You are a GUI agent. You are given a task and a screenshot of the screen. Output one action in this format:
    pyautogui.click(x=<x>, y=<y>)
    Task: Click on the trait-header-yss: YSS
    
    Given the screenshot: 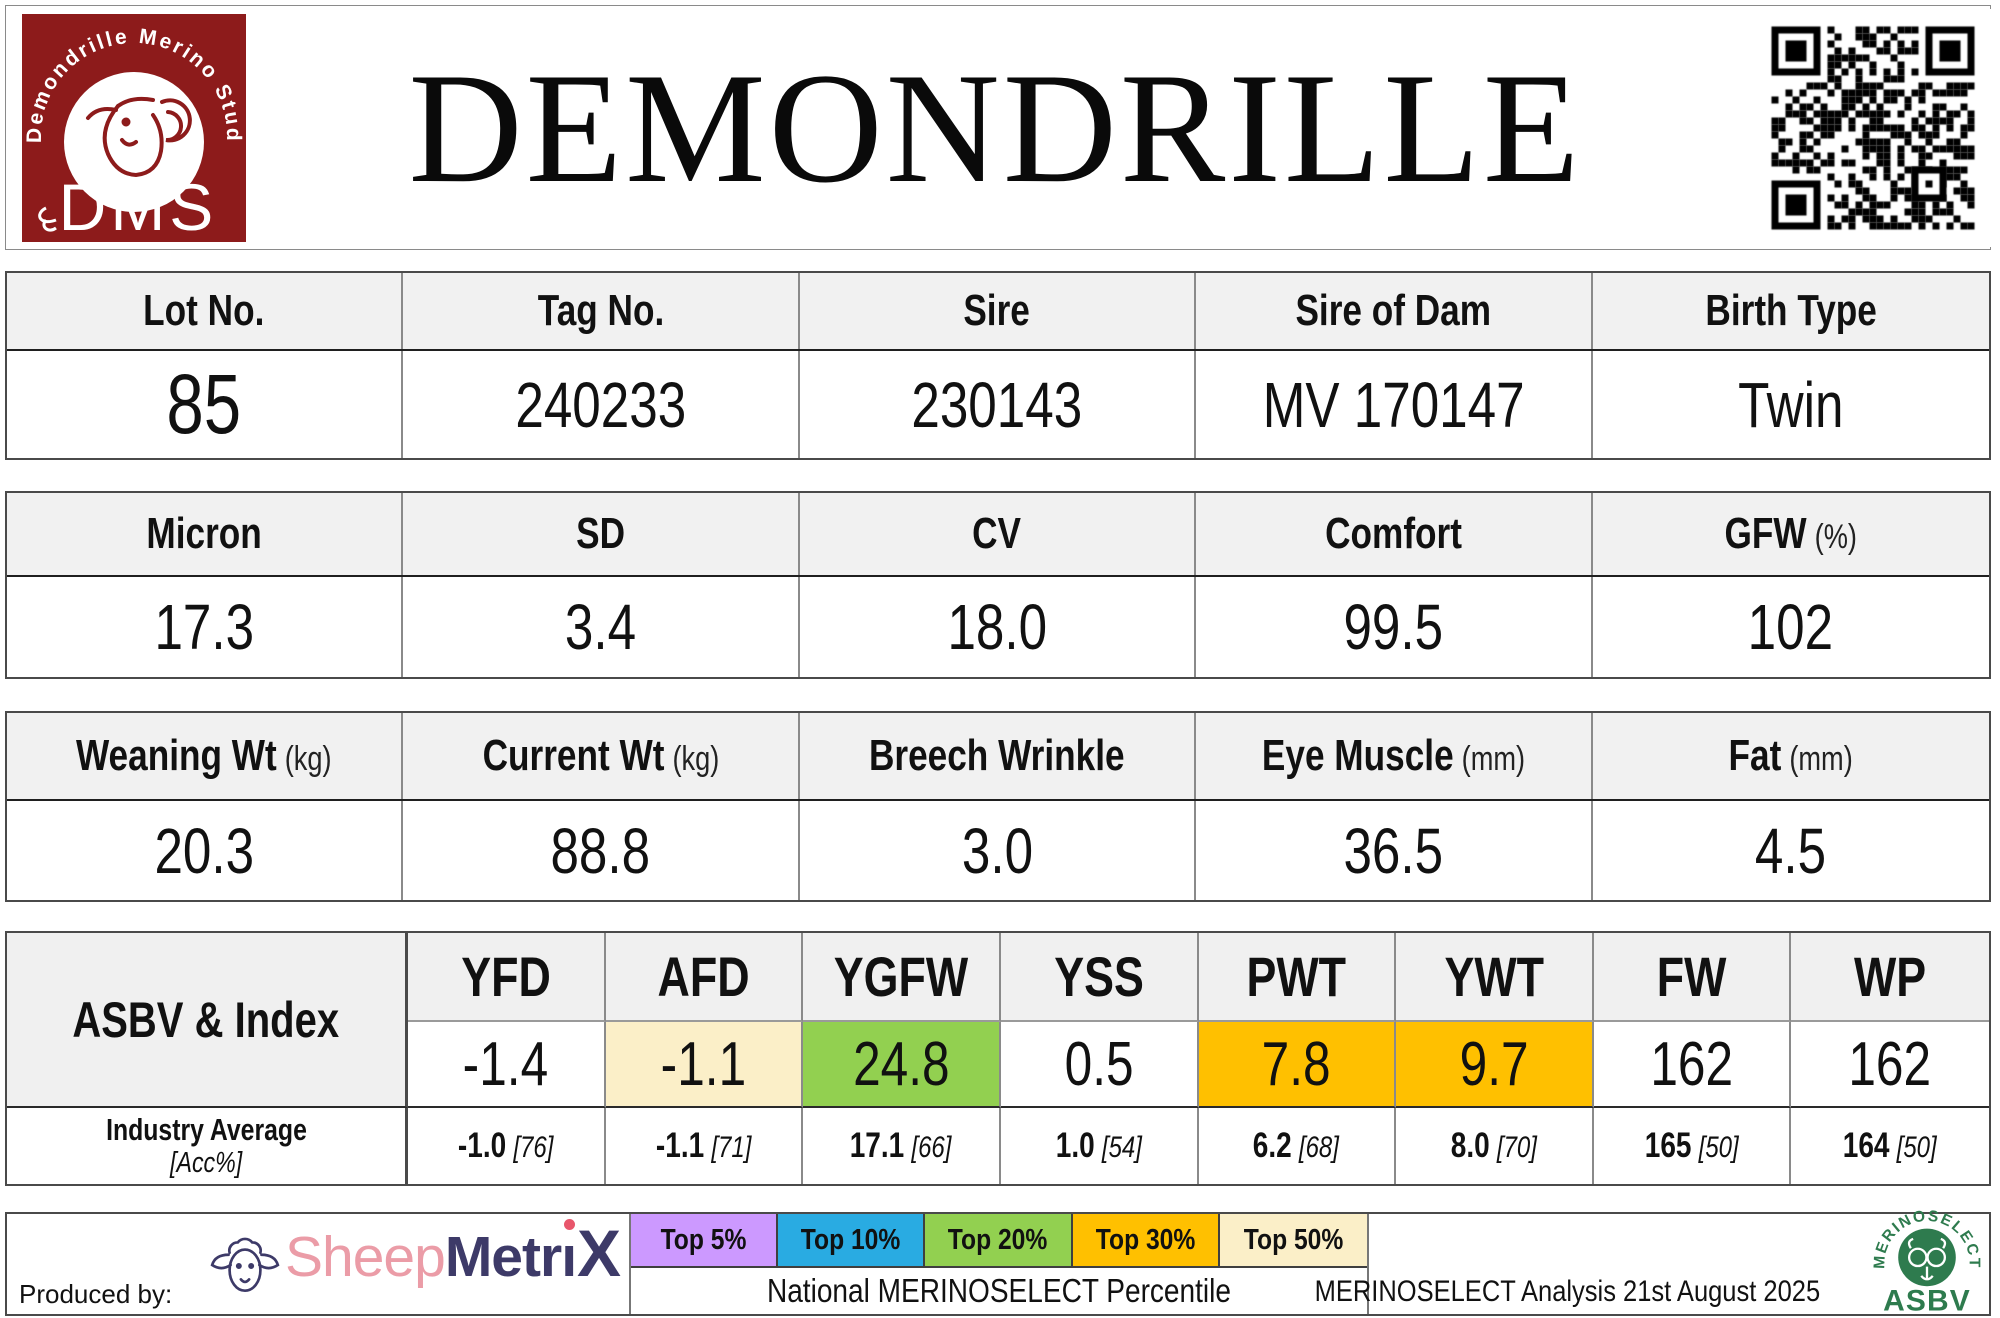 What is the action you would take?
    pyautogui.click(x=1099, y=977)
    